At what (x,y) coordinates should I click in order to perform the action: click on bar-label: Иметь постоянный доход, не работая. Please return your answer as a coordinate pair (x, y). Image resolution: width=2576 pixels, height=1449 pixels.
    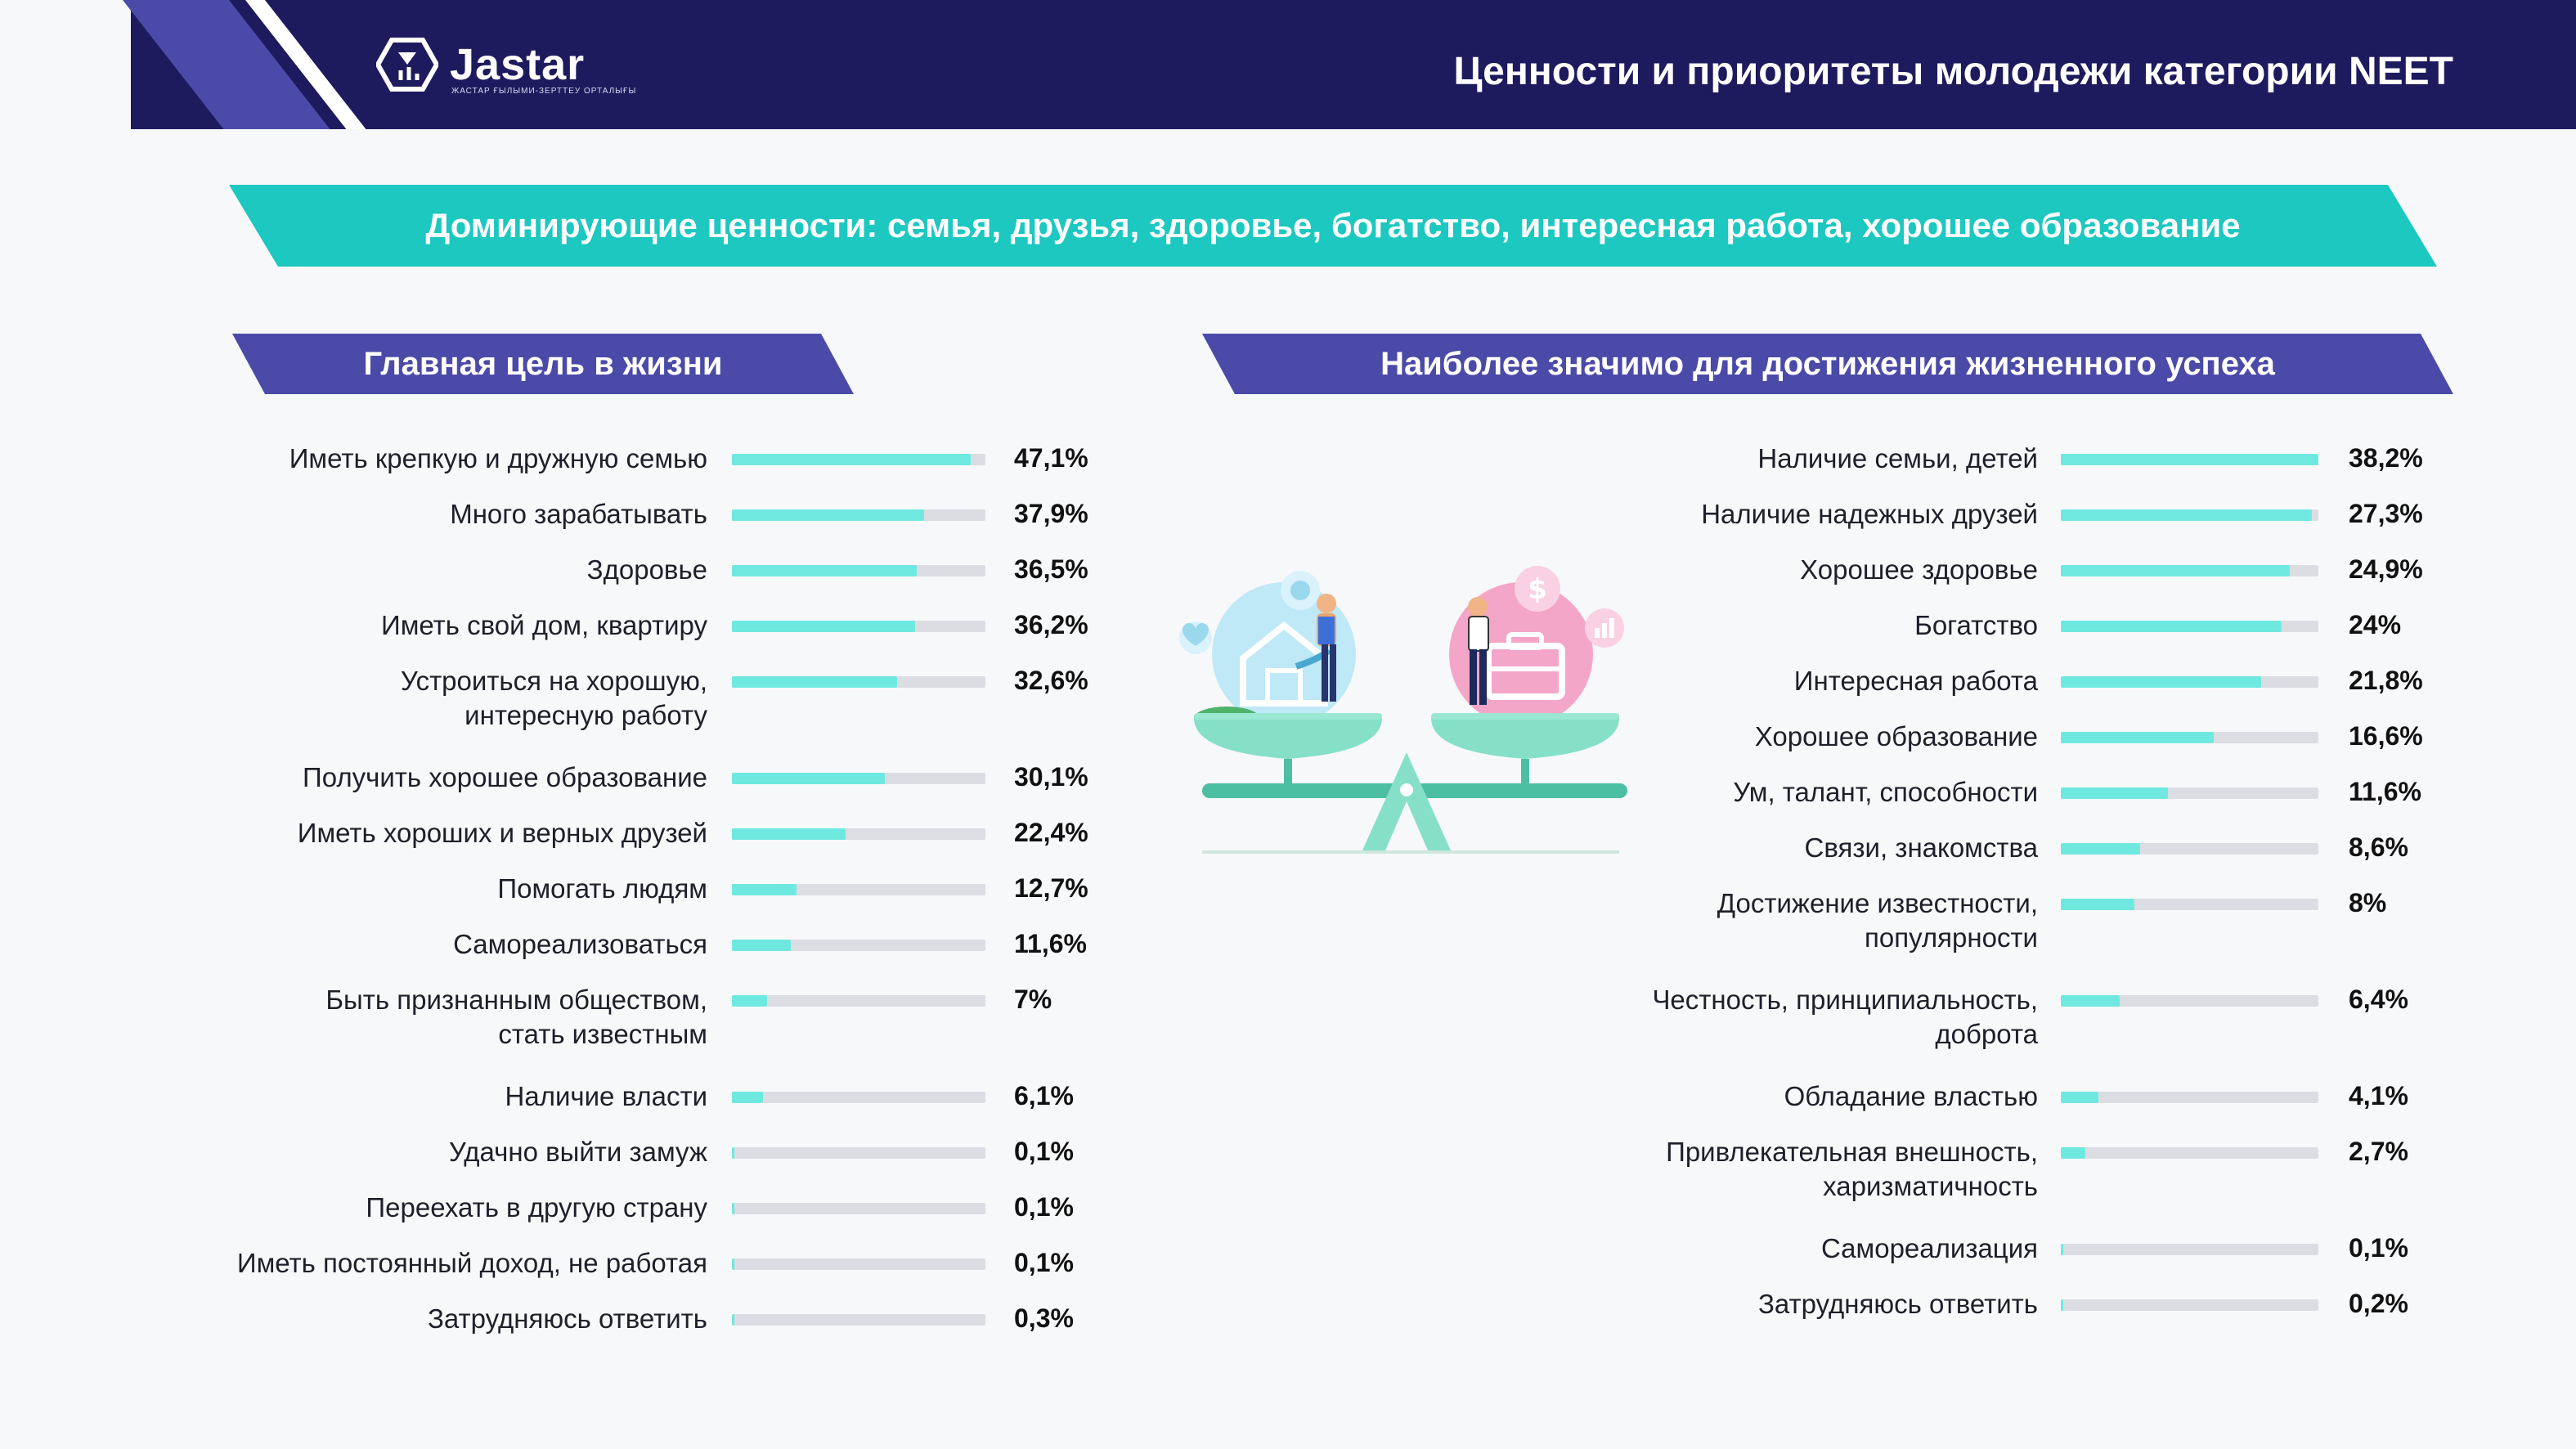
    Looking at the image, I should click on (411, 1263).